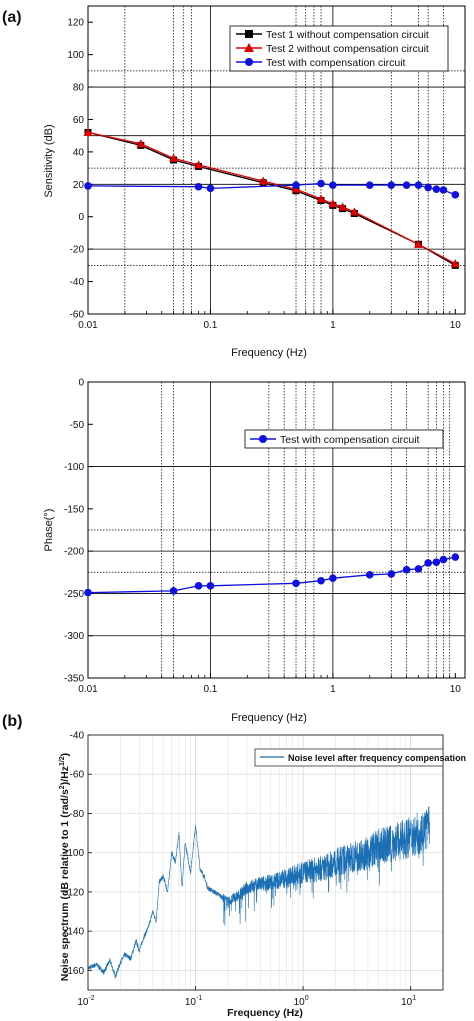  Describe the element at coordinates (347, 35) in the screenshot. I see `legend-test1: Test 1 without compensation circuit` at that location.